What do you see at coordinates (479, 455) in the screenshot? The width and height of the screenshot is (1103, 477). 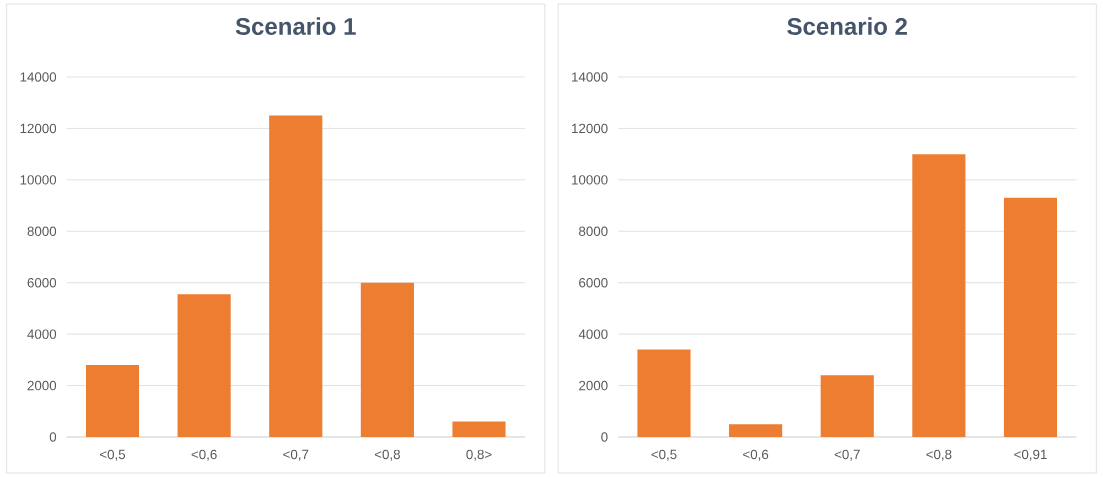 I see `x-tick-label: 0,8>` at bounding box center [479, 455].